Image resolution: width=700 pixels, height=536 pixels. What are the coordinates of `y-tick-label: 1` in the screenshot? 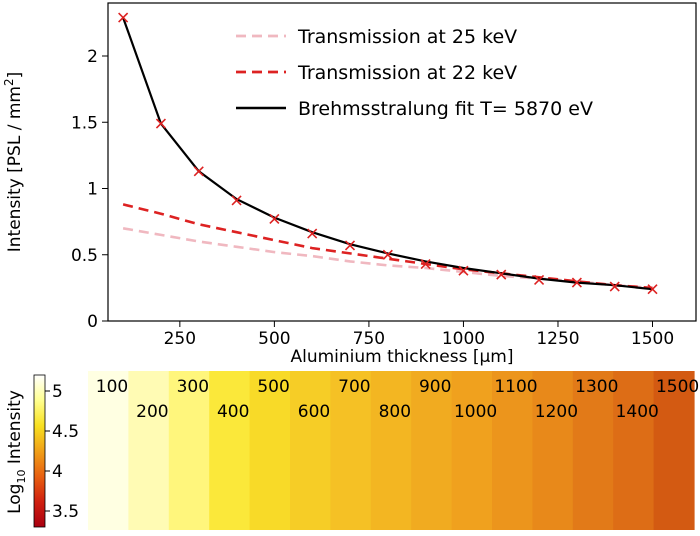 It's located at (92, 190).